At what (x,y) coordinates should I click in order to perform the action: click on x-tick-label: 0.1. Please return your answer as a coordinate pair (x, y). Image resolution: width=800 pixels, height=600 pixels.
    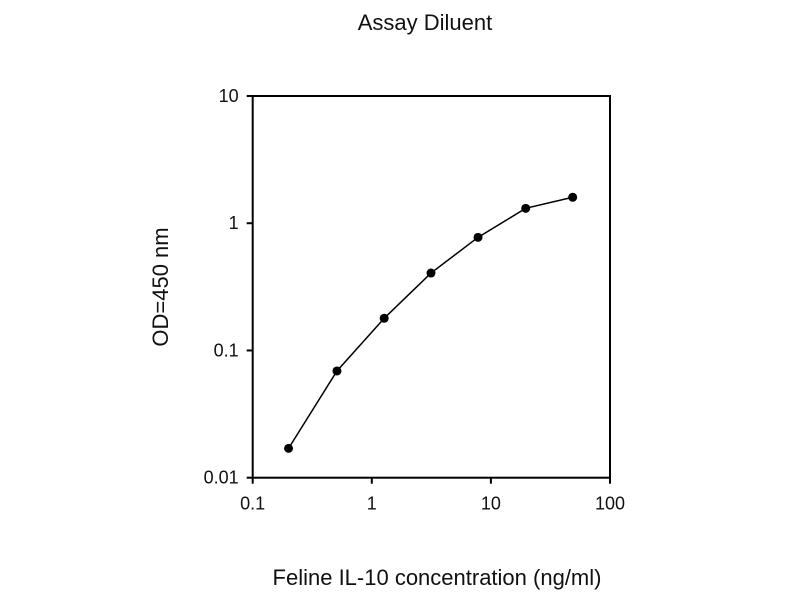
    Looking at the image, I should click on (252, 504).